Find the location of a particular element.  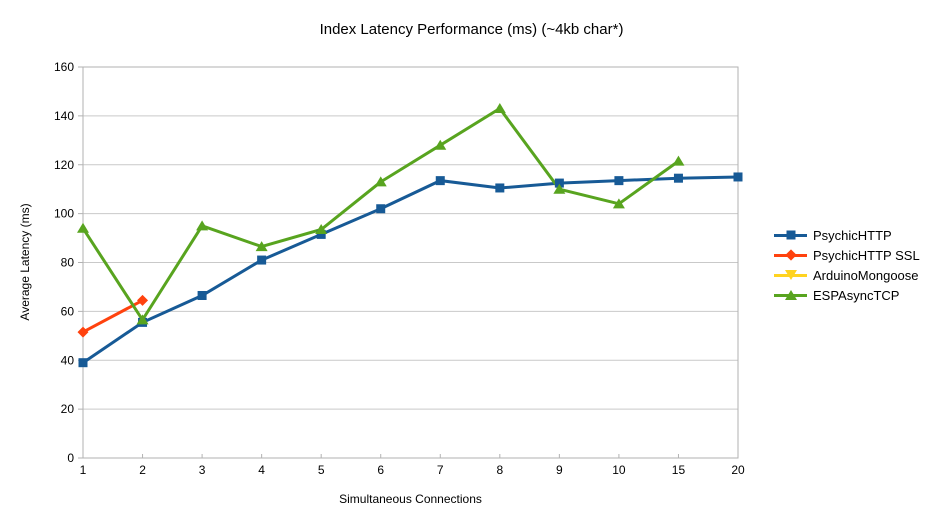

y-tick-label: 80 is located at coordinates (68, 263).